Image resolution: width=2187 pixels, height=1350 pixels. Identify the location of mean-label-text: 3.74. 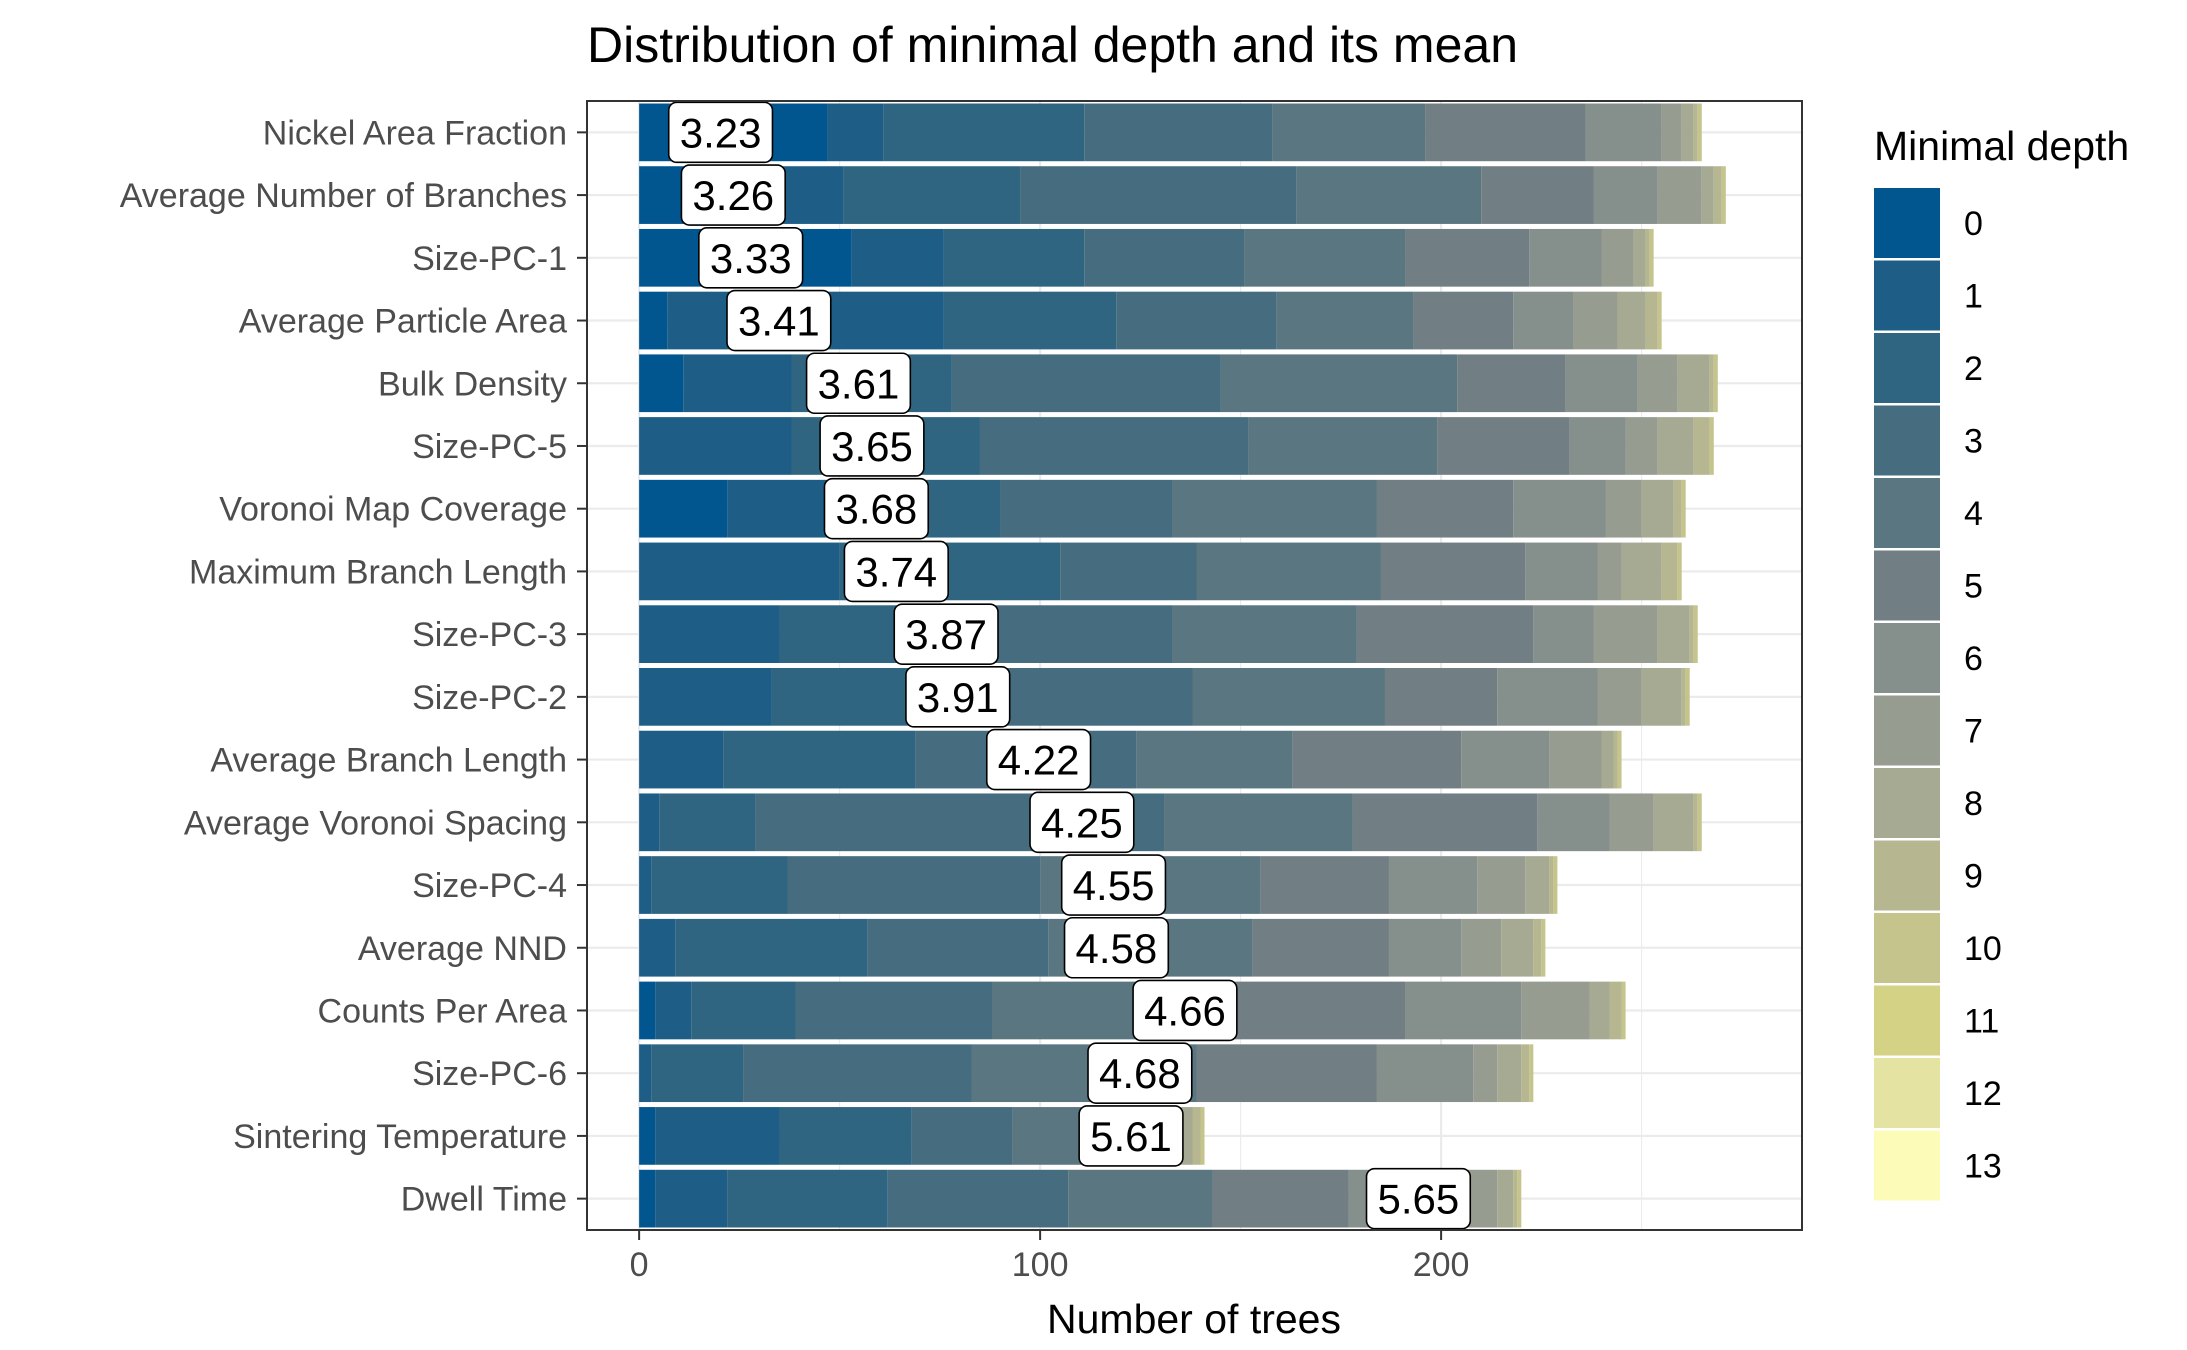
(896, 571).